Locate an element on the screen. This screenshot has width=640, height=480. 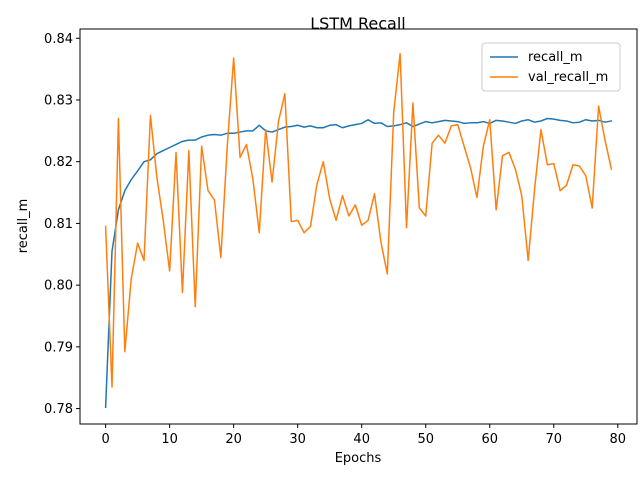
y-tick-label: 0.80 is located at coordinates (58, 286).